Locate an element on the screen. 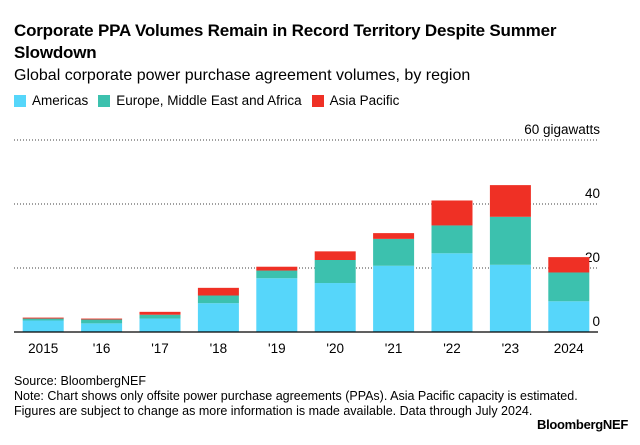 The width and height of the screenshot is (640, 445). legend-label-asia-pacific: Asia Pacific is located at coordinates (364, 100).